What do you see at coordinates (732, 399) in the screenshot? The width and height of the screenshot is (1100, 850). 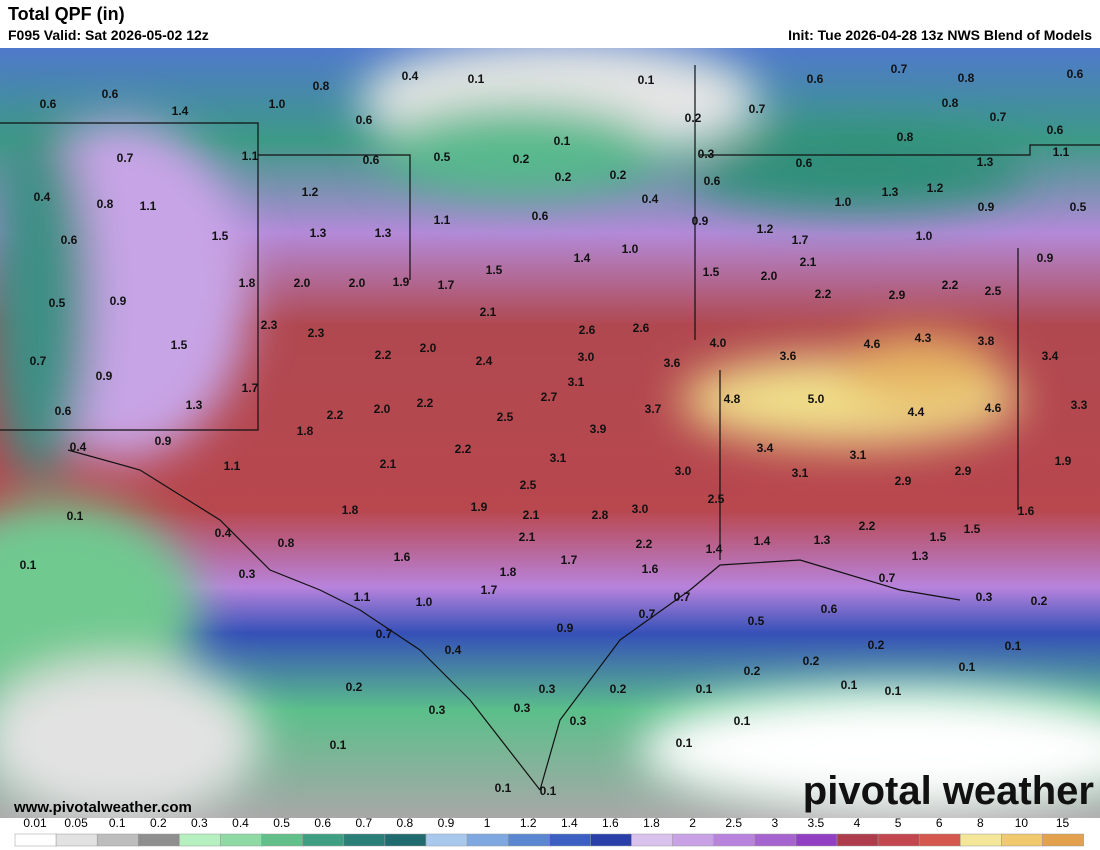 I see `value-label: 4.8` at bounding box center [732, 399].